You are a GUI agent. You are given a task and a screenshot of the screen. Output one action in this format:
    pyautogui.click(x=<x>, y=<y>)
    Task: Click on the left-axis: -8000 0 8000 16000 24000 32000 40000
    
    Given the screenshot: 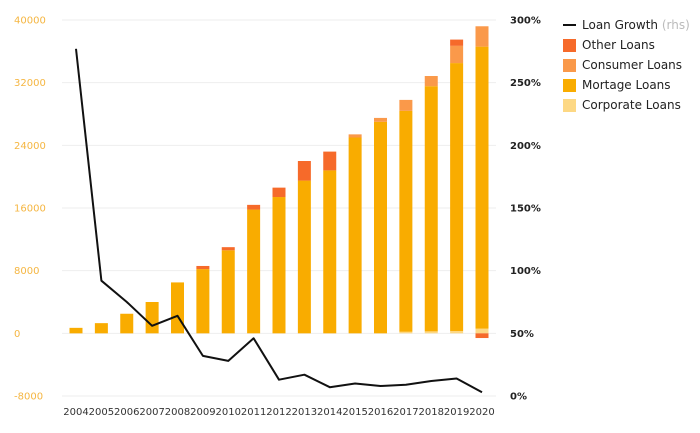 What is the action you would take?
    pyautogui.click(x=30, y=209)
    